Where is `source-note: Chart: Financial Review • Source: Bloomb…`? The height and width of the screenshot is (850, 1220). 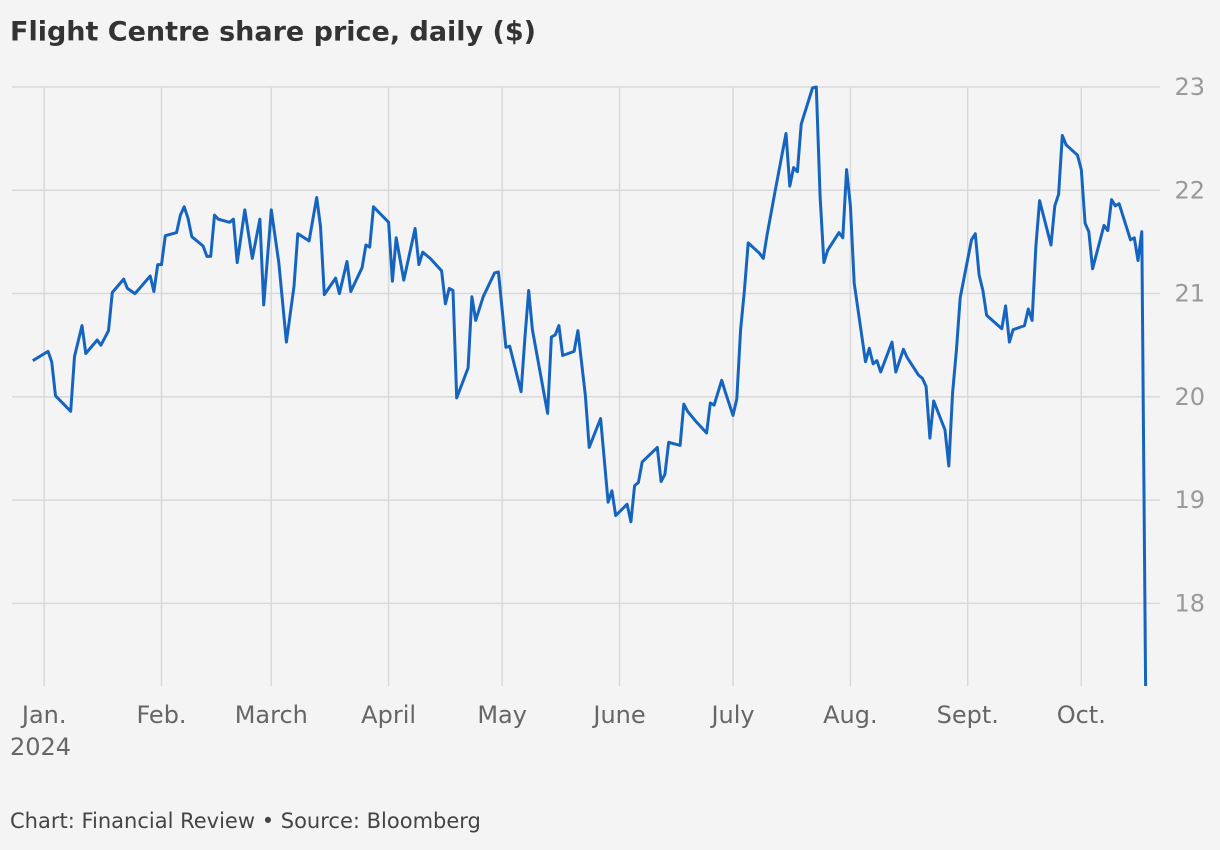
source-note: Chart: Financial Review • Source: Bloomb… is located at coordinates (245, 821).